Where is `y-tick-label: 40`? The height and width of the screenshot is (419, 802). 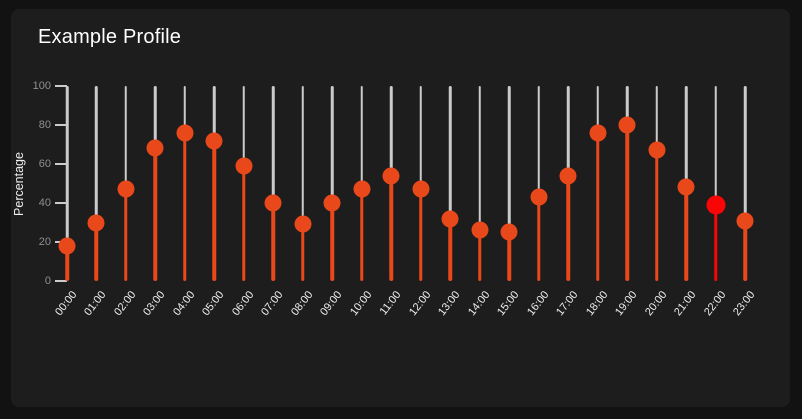 y-tick-label: 40 is located at coordinates (44, 202).